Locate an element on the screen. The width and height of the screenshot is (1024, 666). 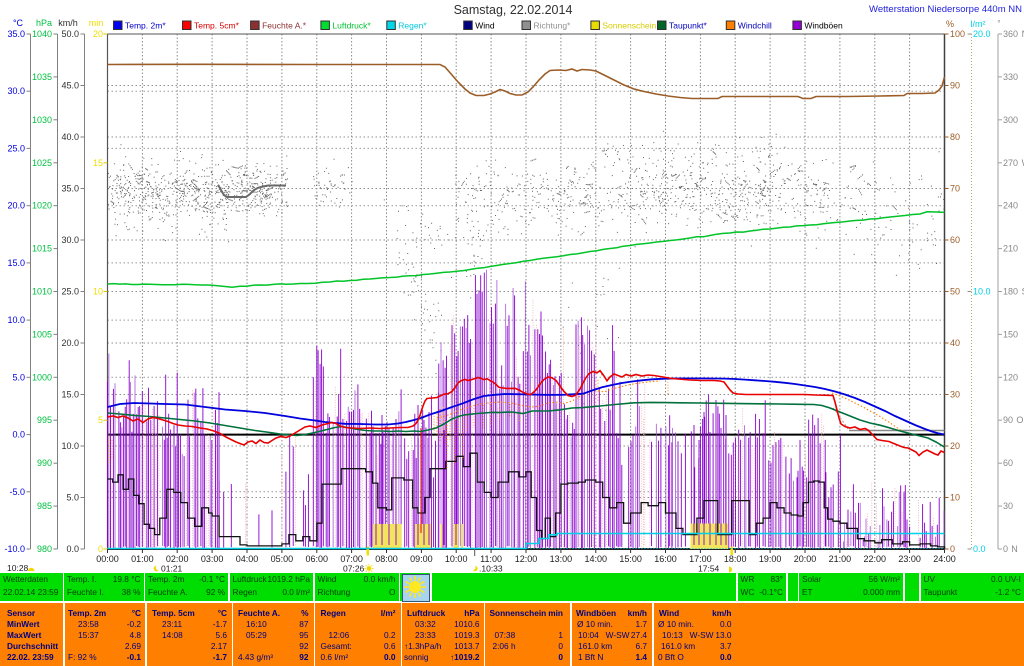
svg-text: 1020 is located at coordinates (42, 206).